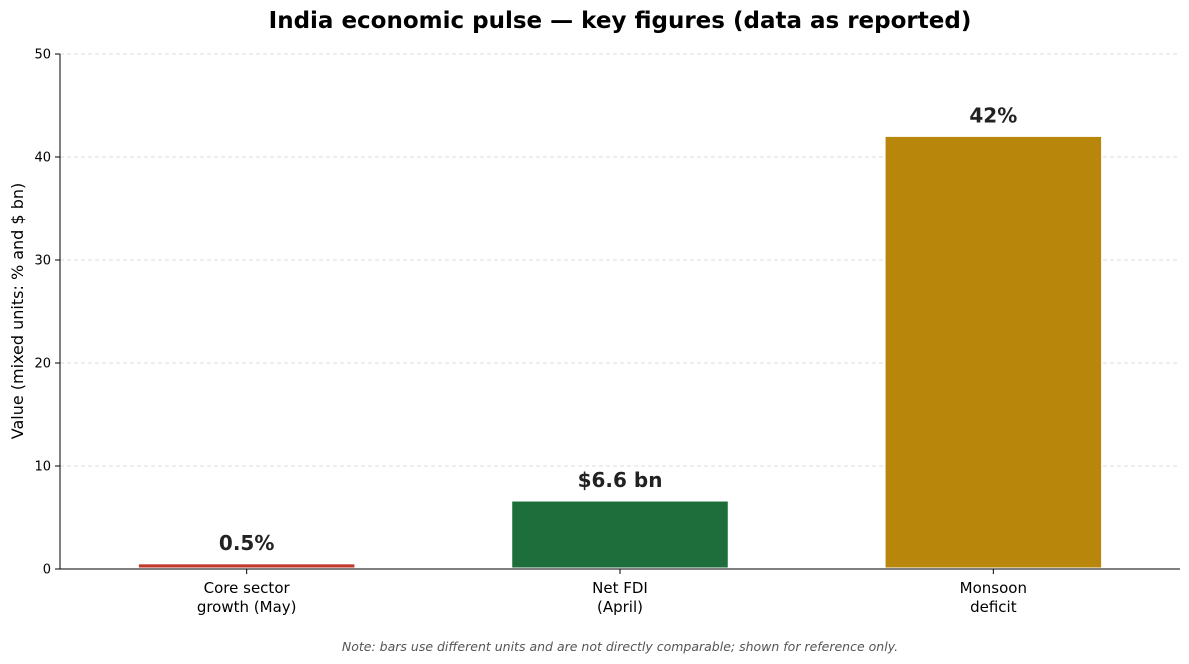 Image resolution: width=1189 pixels, height=664 pixels. What do you see at coordinates (246, 543) in the screenshot?
I see `bar-data-label: 0.5%` at bounding box center [246, 543].